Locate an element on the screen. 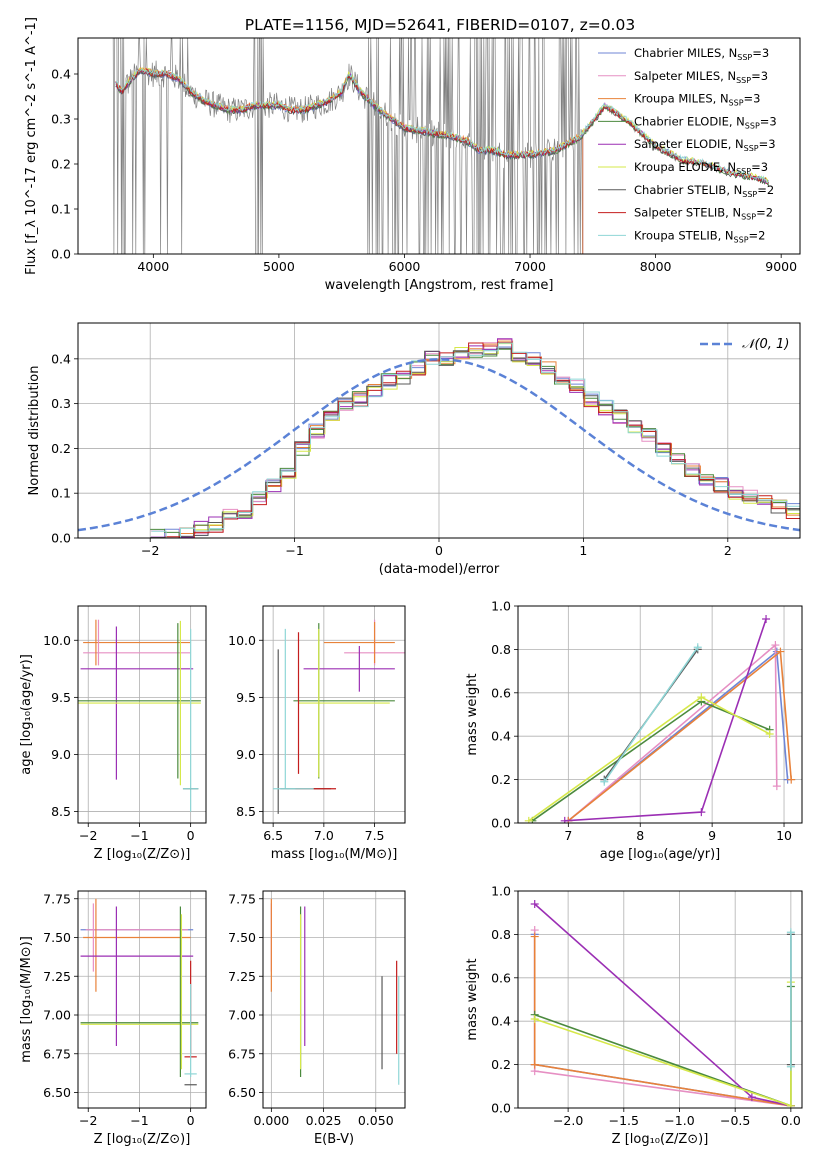 The height and width of the screenshot is (1174, 819). x-axis-label: wavelength [Angstrom, rest frame] is located at coordinates (439, 285).